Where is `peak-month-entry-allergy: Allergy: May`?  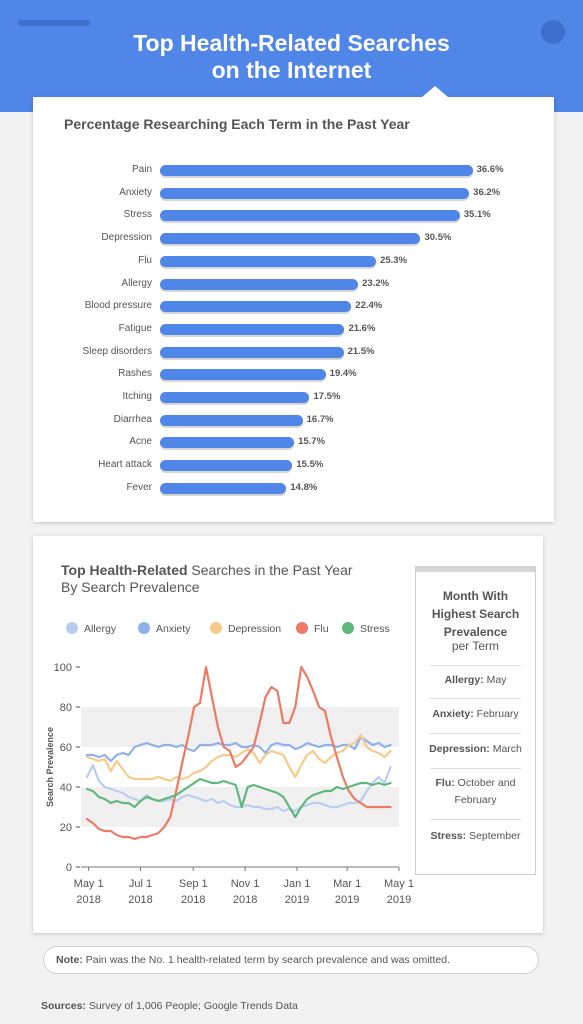
peak-month-entry-allergy: Allergy: May is located at coordinates (475, 680).